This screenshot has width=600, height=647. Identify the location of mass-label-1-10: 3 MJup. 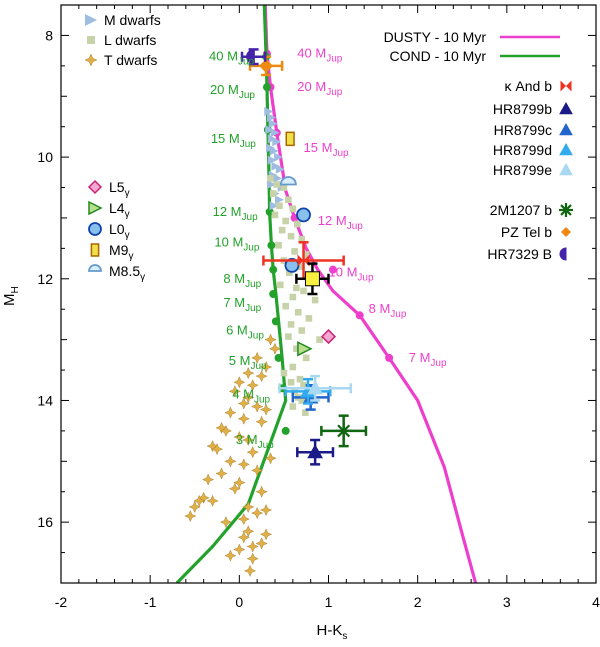
(255, 441).